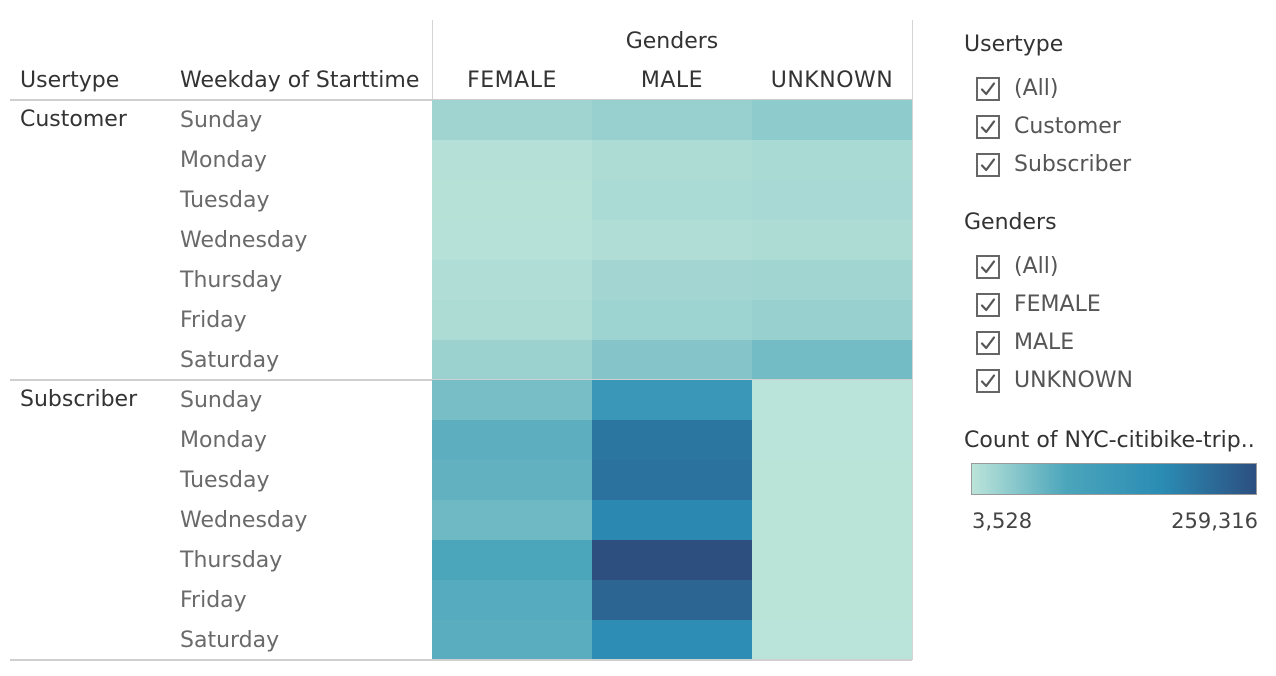  Describe the element at coordinates (1214, 521) in the screenshot. I see `color-legend-max: 259,316` at that location.